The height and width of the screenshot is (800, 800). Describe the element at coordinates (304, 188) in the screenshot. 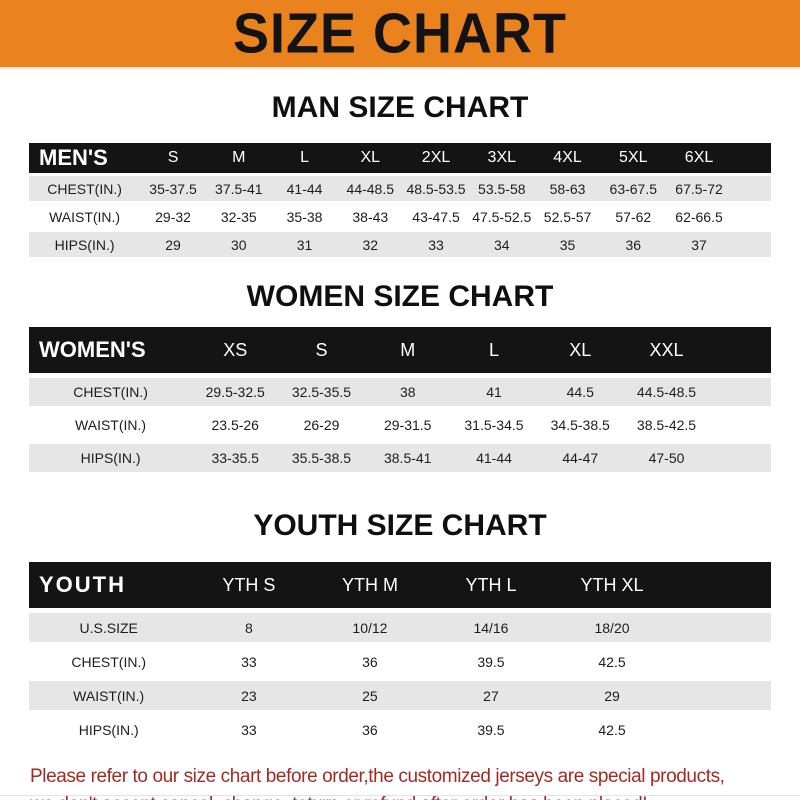

I see `cell-value: 41-44` at that location.